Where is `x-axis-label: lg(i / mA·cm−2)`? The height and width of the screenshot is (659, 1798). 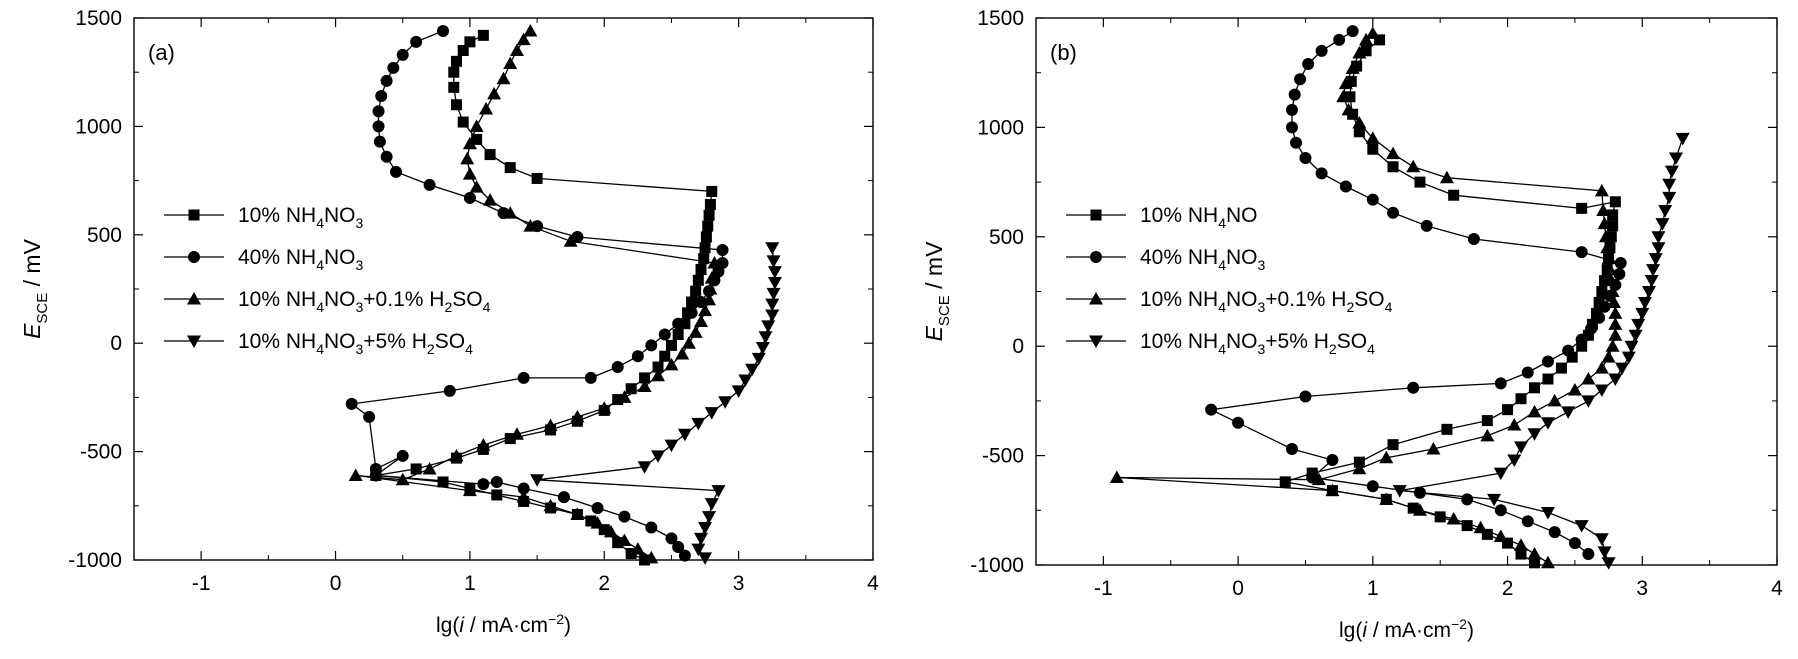
x-axis-label: lg(i / mA·cm−2) is located at coordinates (503, 624).